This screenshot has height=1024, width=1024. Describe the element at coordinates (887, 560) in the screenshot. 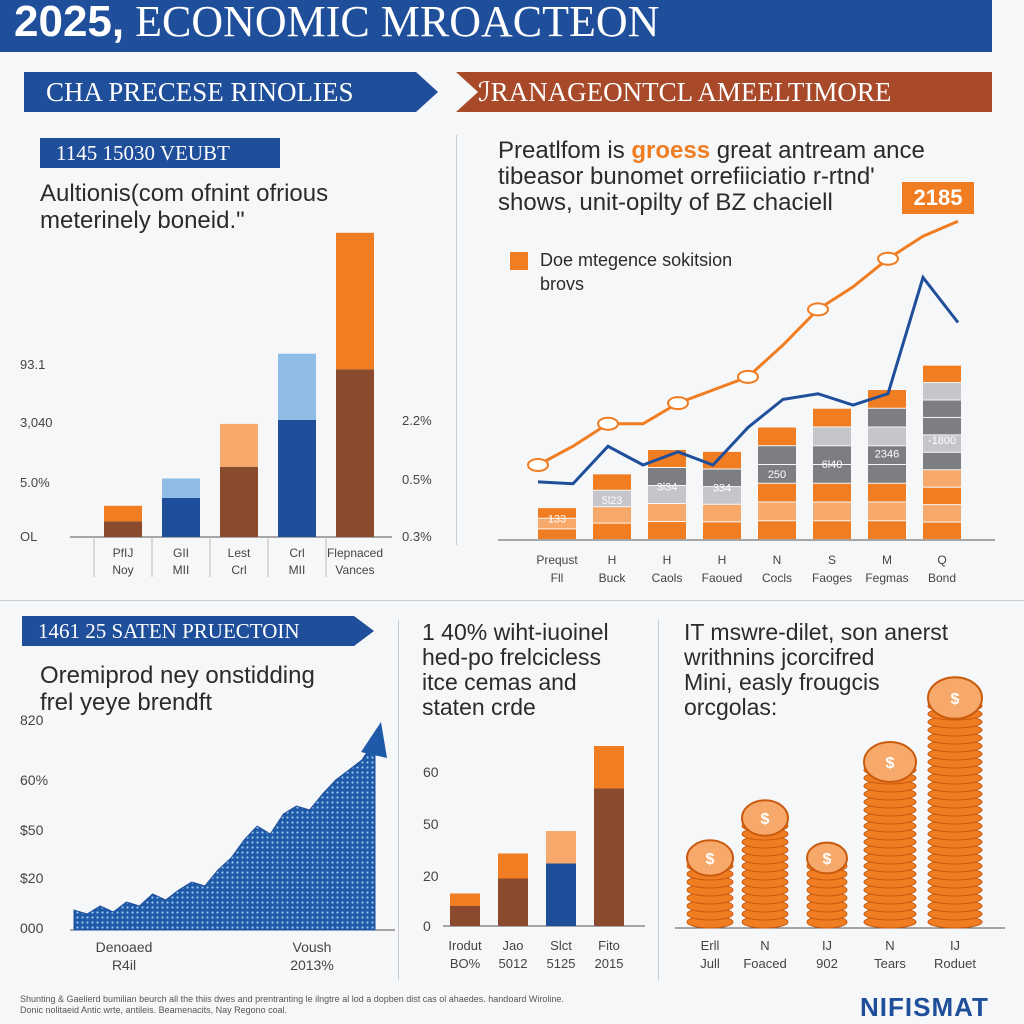

I see `chart2-category-label: M` at that location.